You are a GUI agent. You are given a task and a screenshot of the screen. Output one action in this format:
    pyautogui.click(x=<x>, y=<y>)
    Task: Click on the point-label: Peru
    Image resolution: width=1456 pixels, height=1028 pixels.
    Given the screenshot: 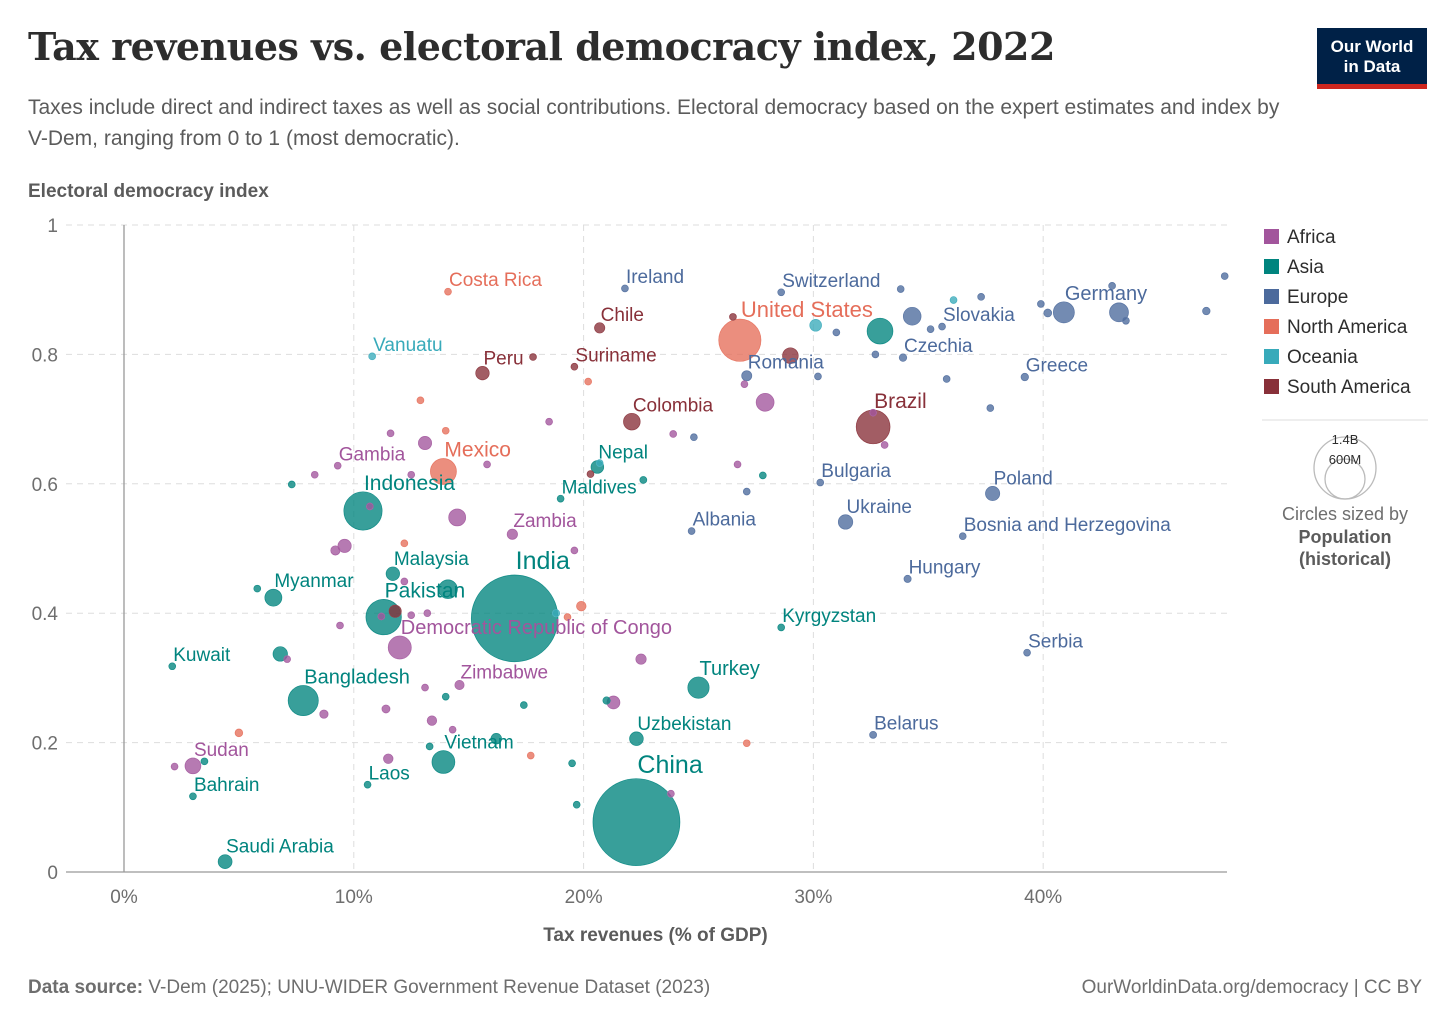 What is the action you would take?
    pyautogui.click(x=503, y=358)
    